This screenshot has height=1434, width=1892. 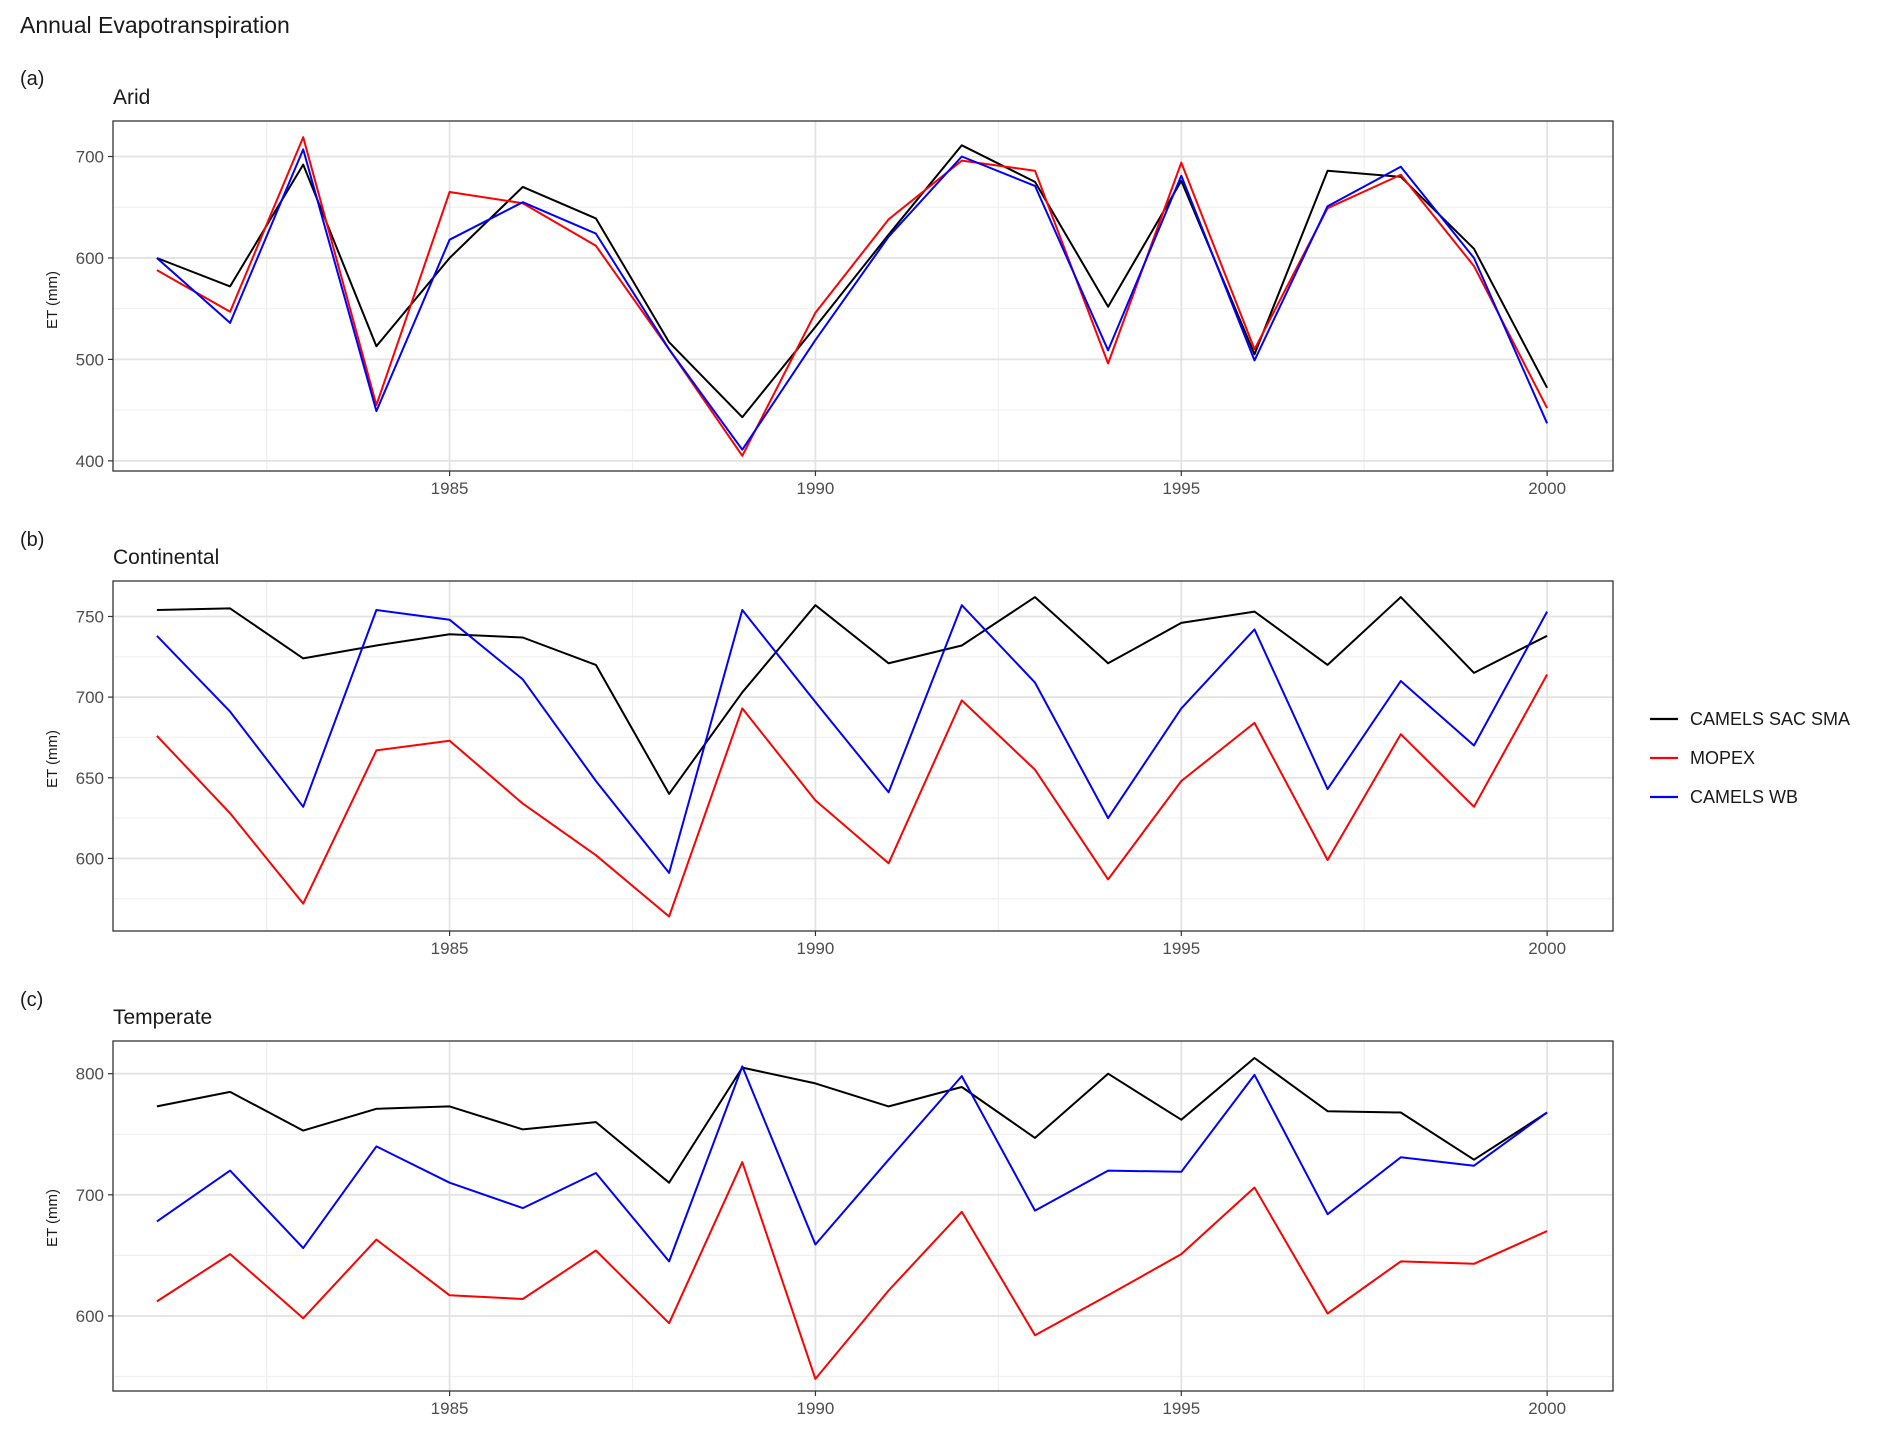 I want to click on y-tick-label: 400, so click(x=90, y=461).